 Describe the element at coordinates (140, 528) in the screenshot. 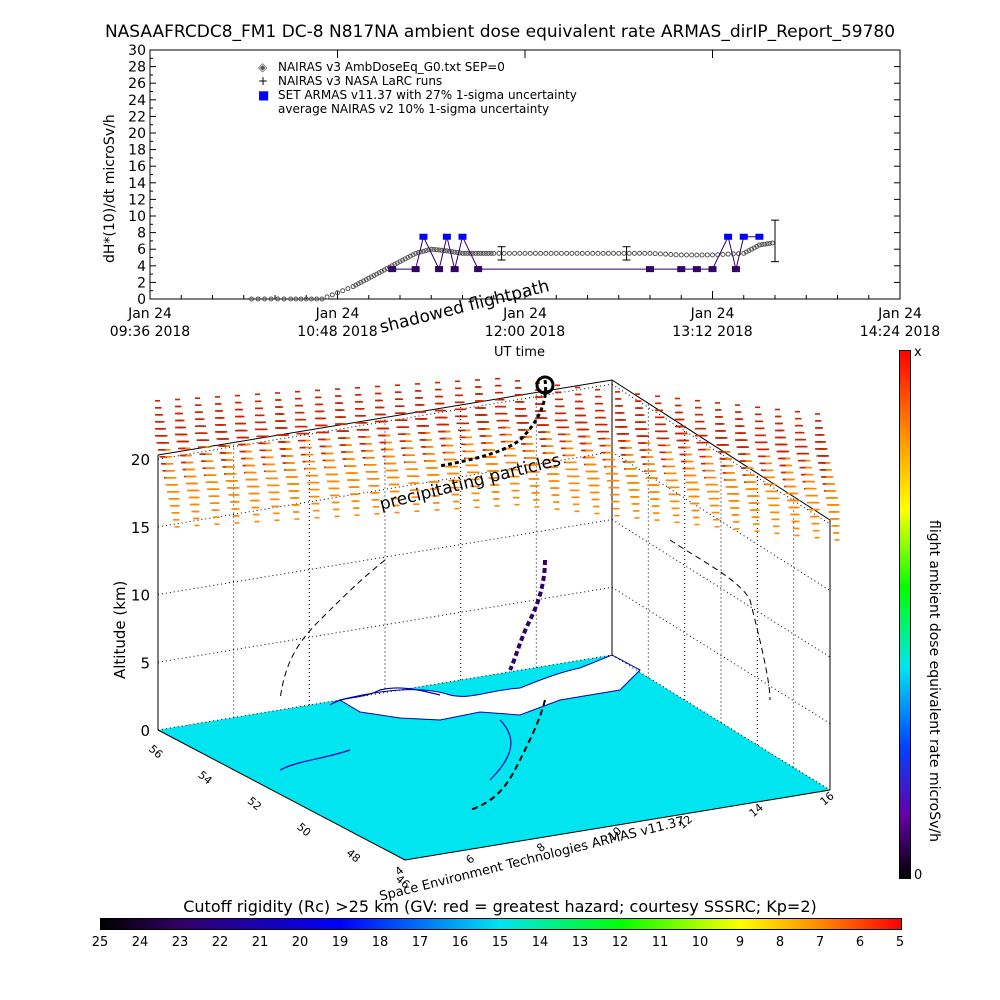

I see `z-tick-label: 15` at that location.